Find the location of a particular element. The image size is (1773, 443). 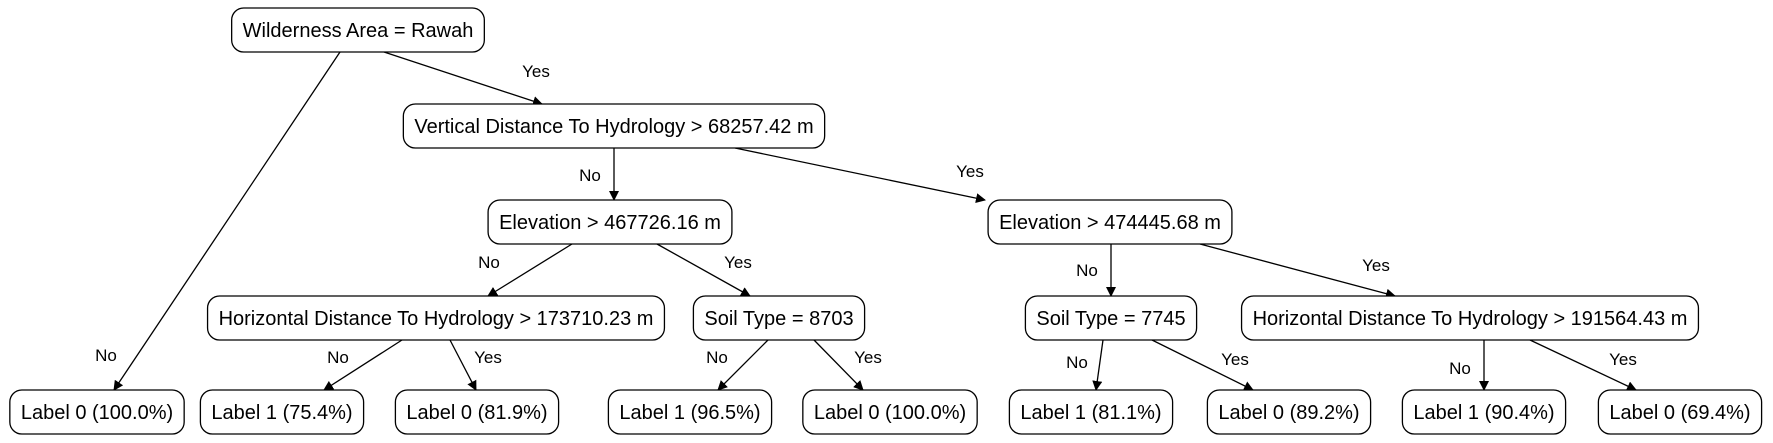

decision-node-elevation-467726-16-m: Elevation > 467726.16 m is located at coordinates (610, 222).